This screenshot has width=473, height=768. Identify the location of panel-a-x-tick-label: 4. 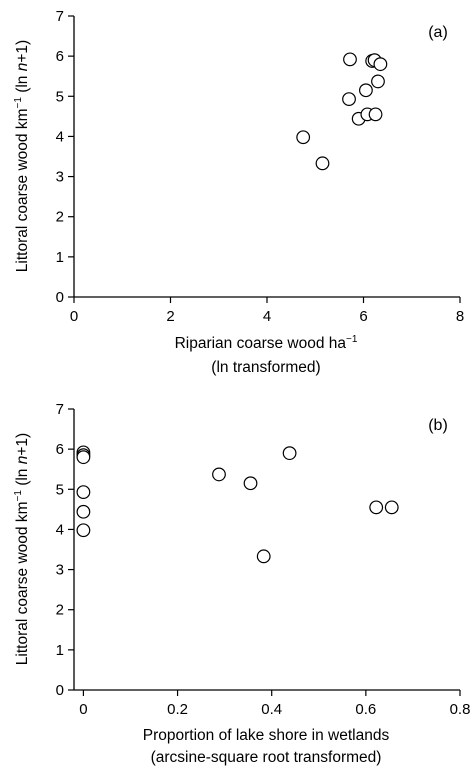
(267, 316).